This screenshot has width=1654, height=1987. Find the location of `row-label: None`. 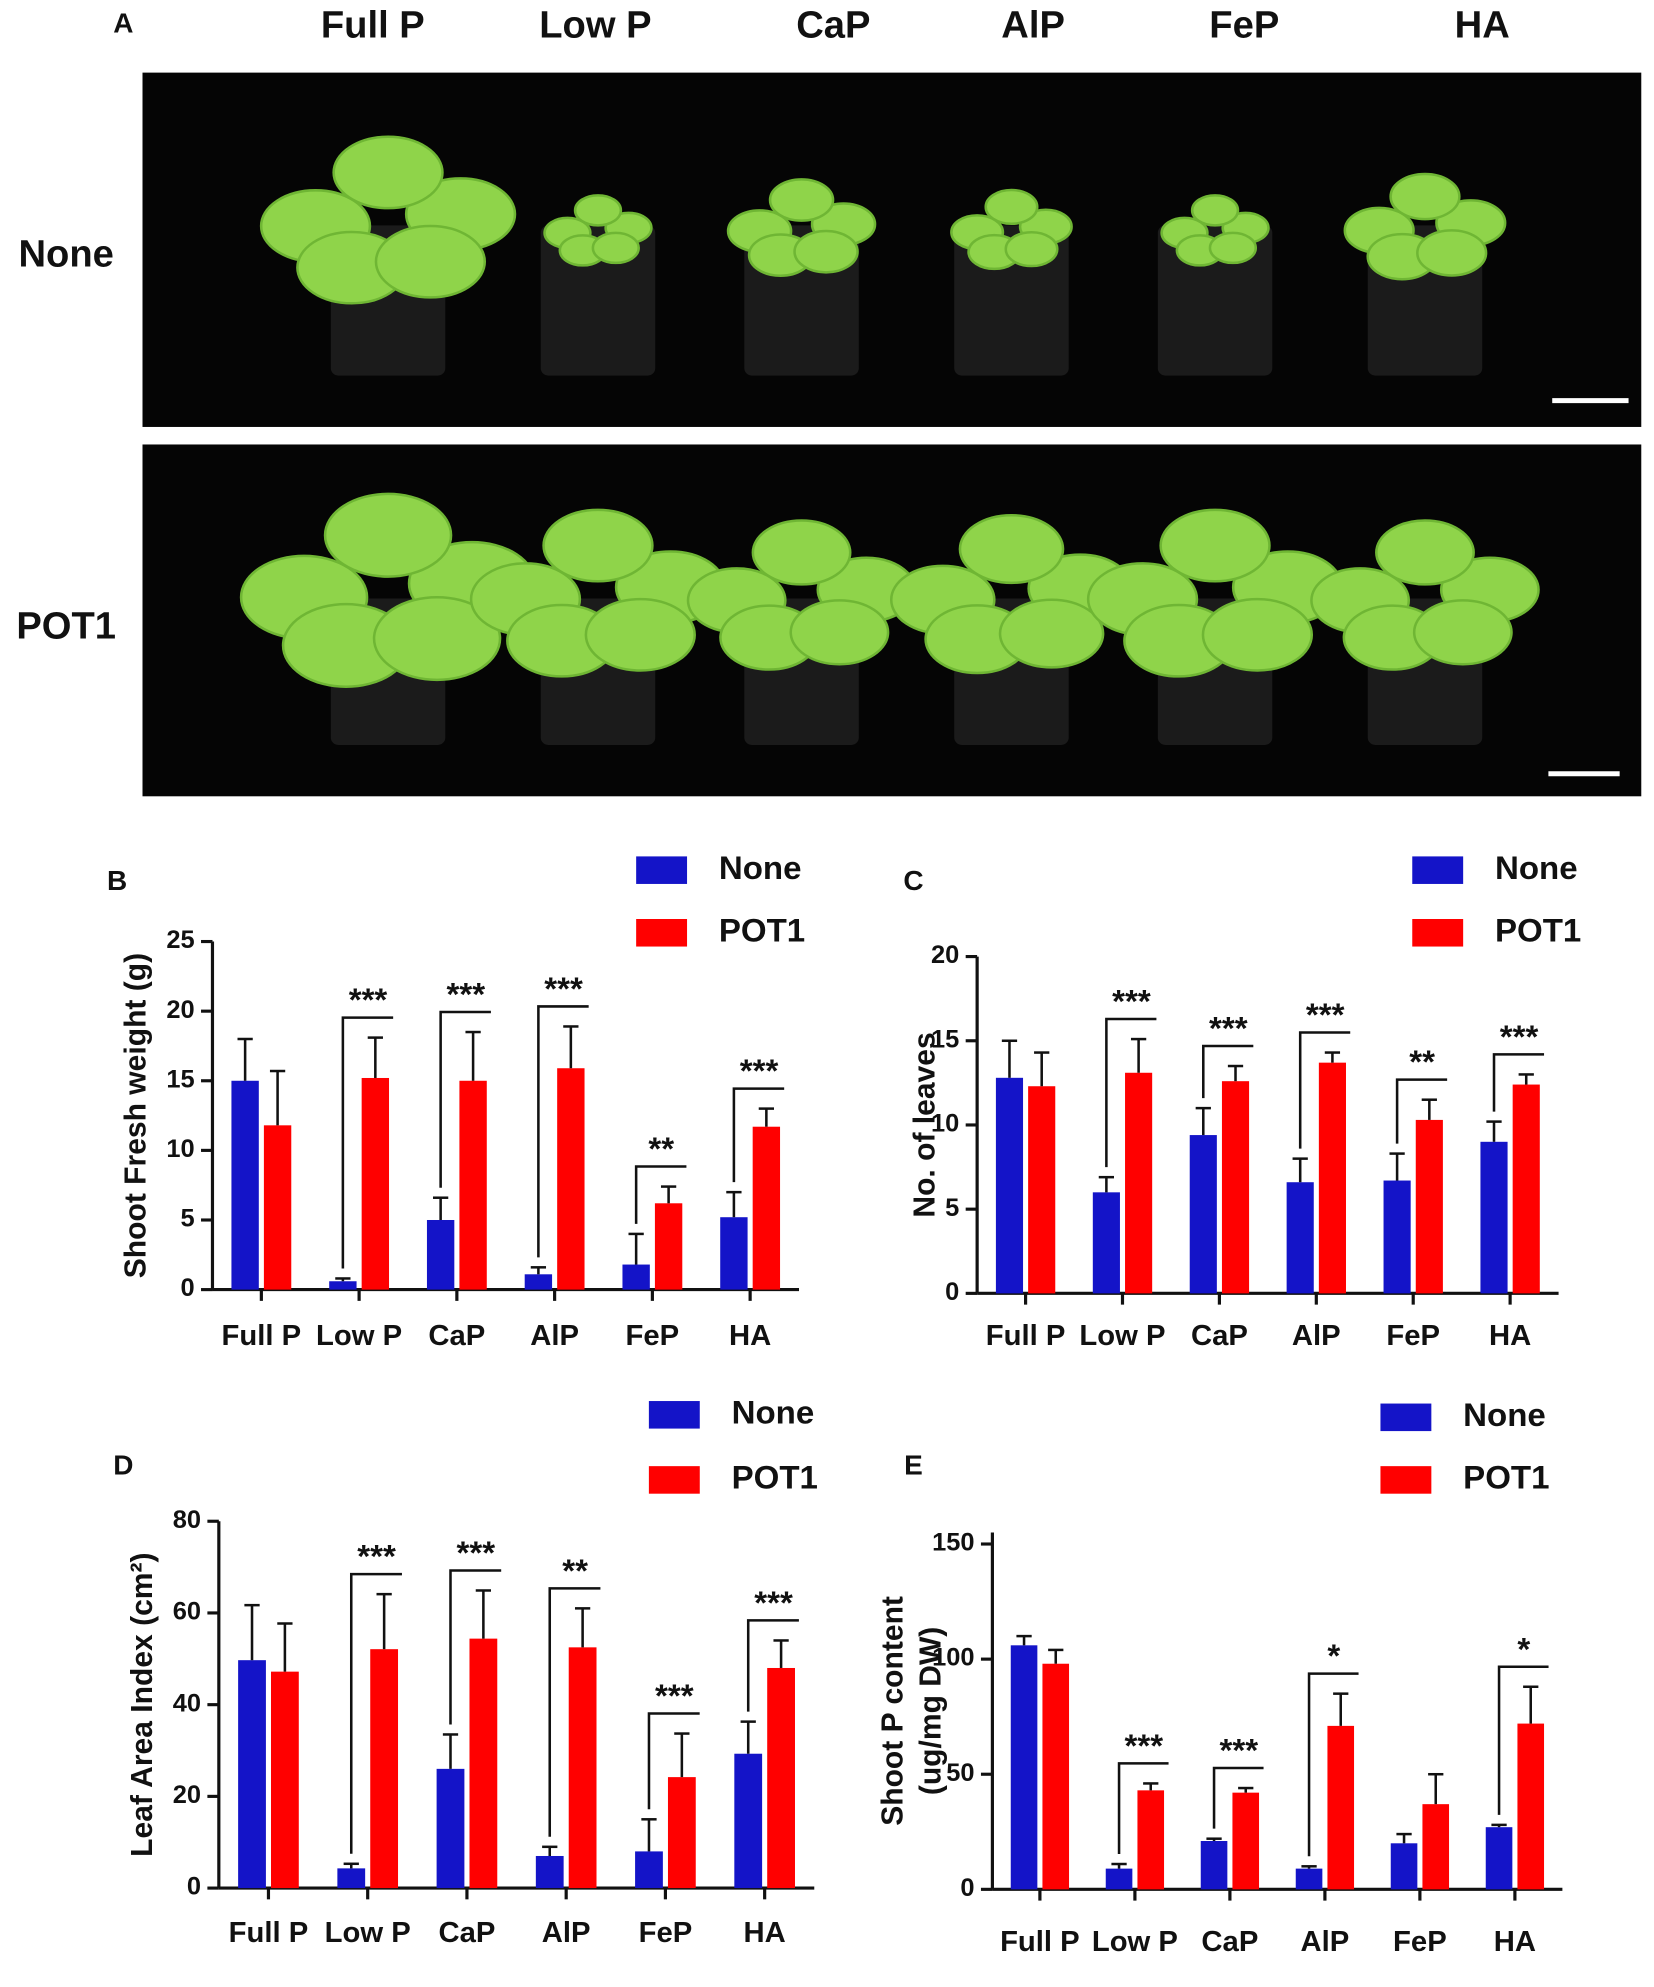

row-label: None is located at coordinates (65, 255).